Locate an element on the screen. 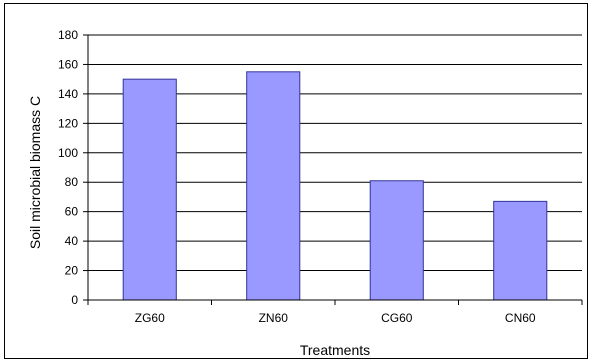  y-tick-label: 160 is located at coordinates (68, 64).